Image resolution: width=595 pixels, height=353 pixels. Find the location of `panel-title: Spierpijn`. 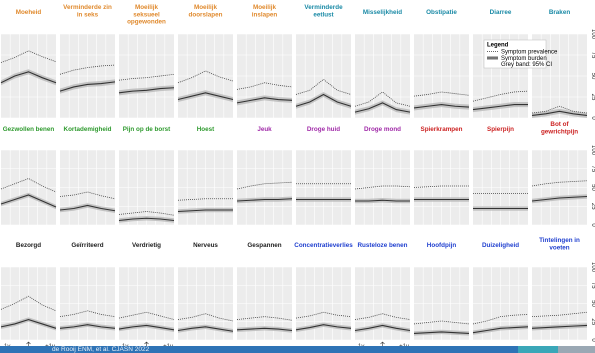

panel-title: Spierpijn is located at coordinates (500, 129).